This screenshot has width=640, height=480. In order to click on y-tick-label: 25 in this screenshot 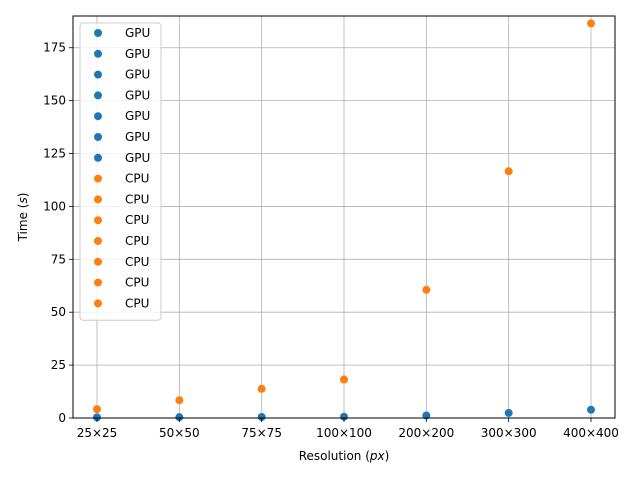, I will do `click(58, 365)`.